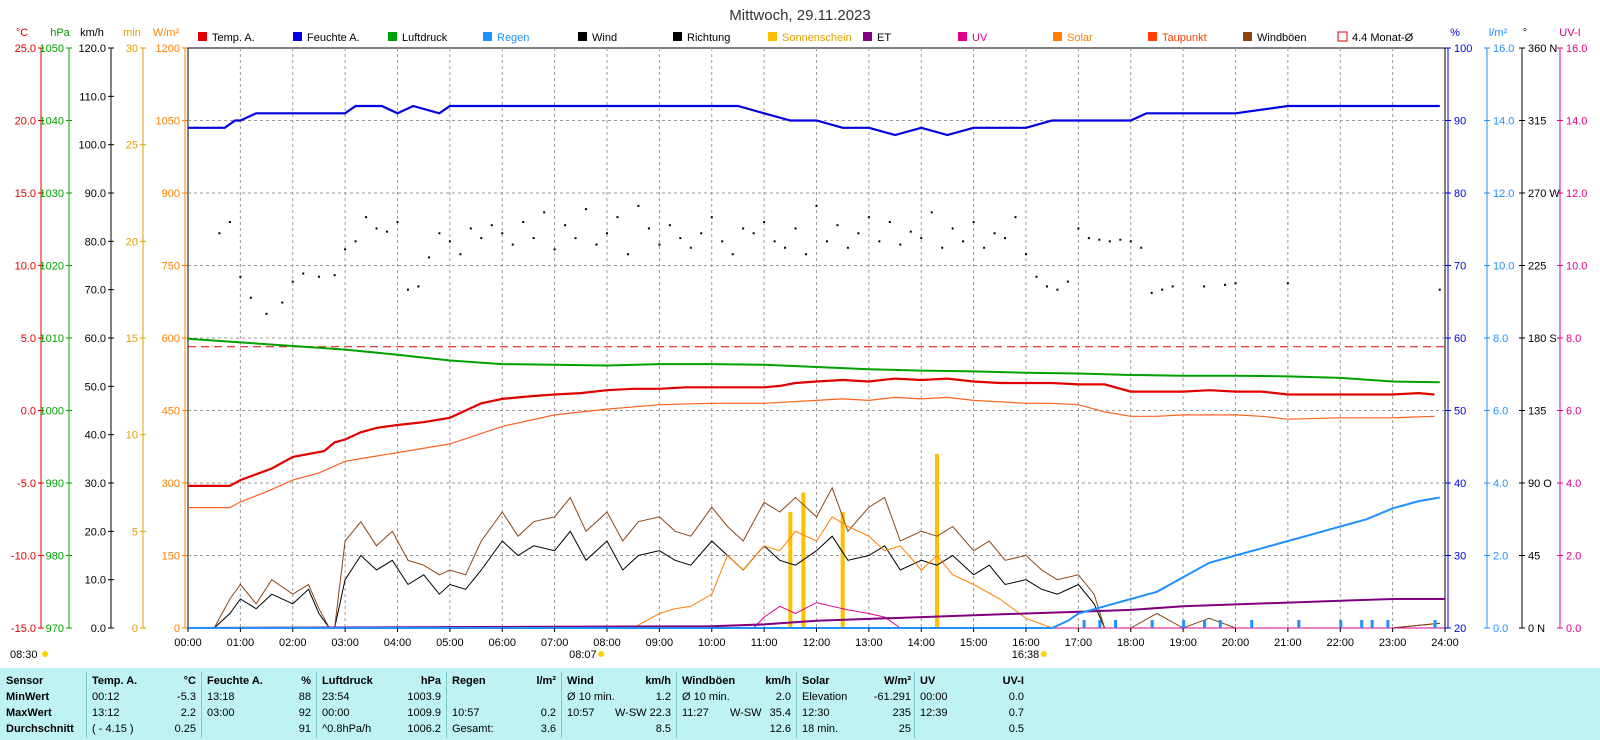  I want to click on axis-tick-label: 20, so click(132, 242).